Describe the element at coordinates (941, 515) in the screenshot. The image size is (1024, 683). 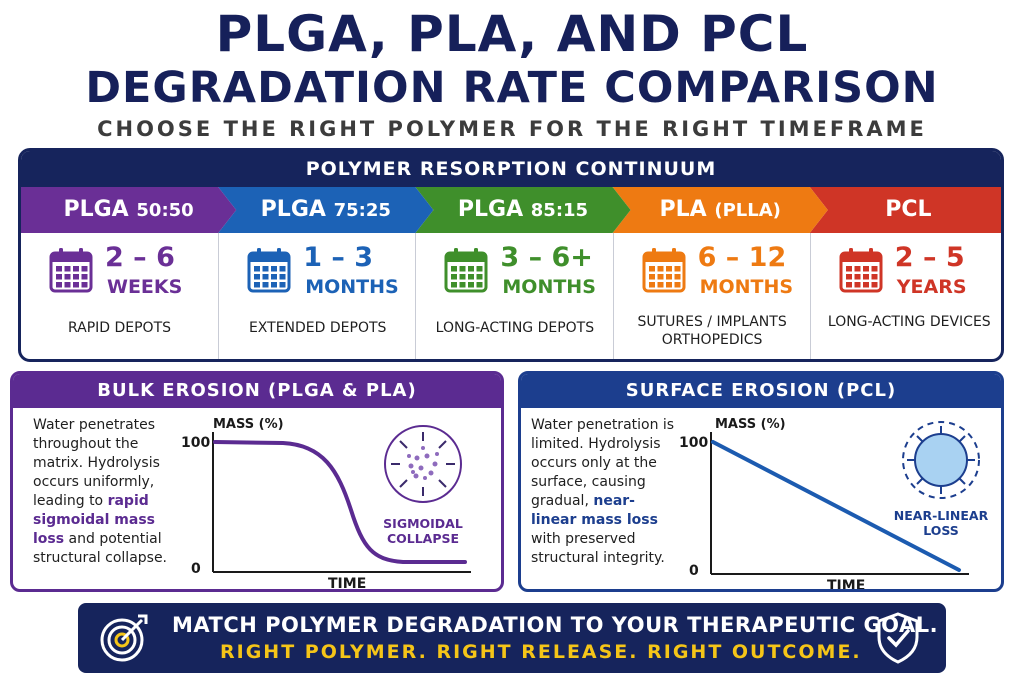
I see `surface-icon-label-1: NEAR-LINEAR` at that location.